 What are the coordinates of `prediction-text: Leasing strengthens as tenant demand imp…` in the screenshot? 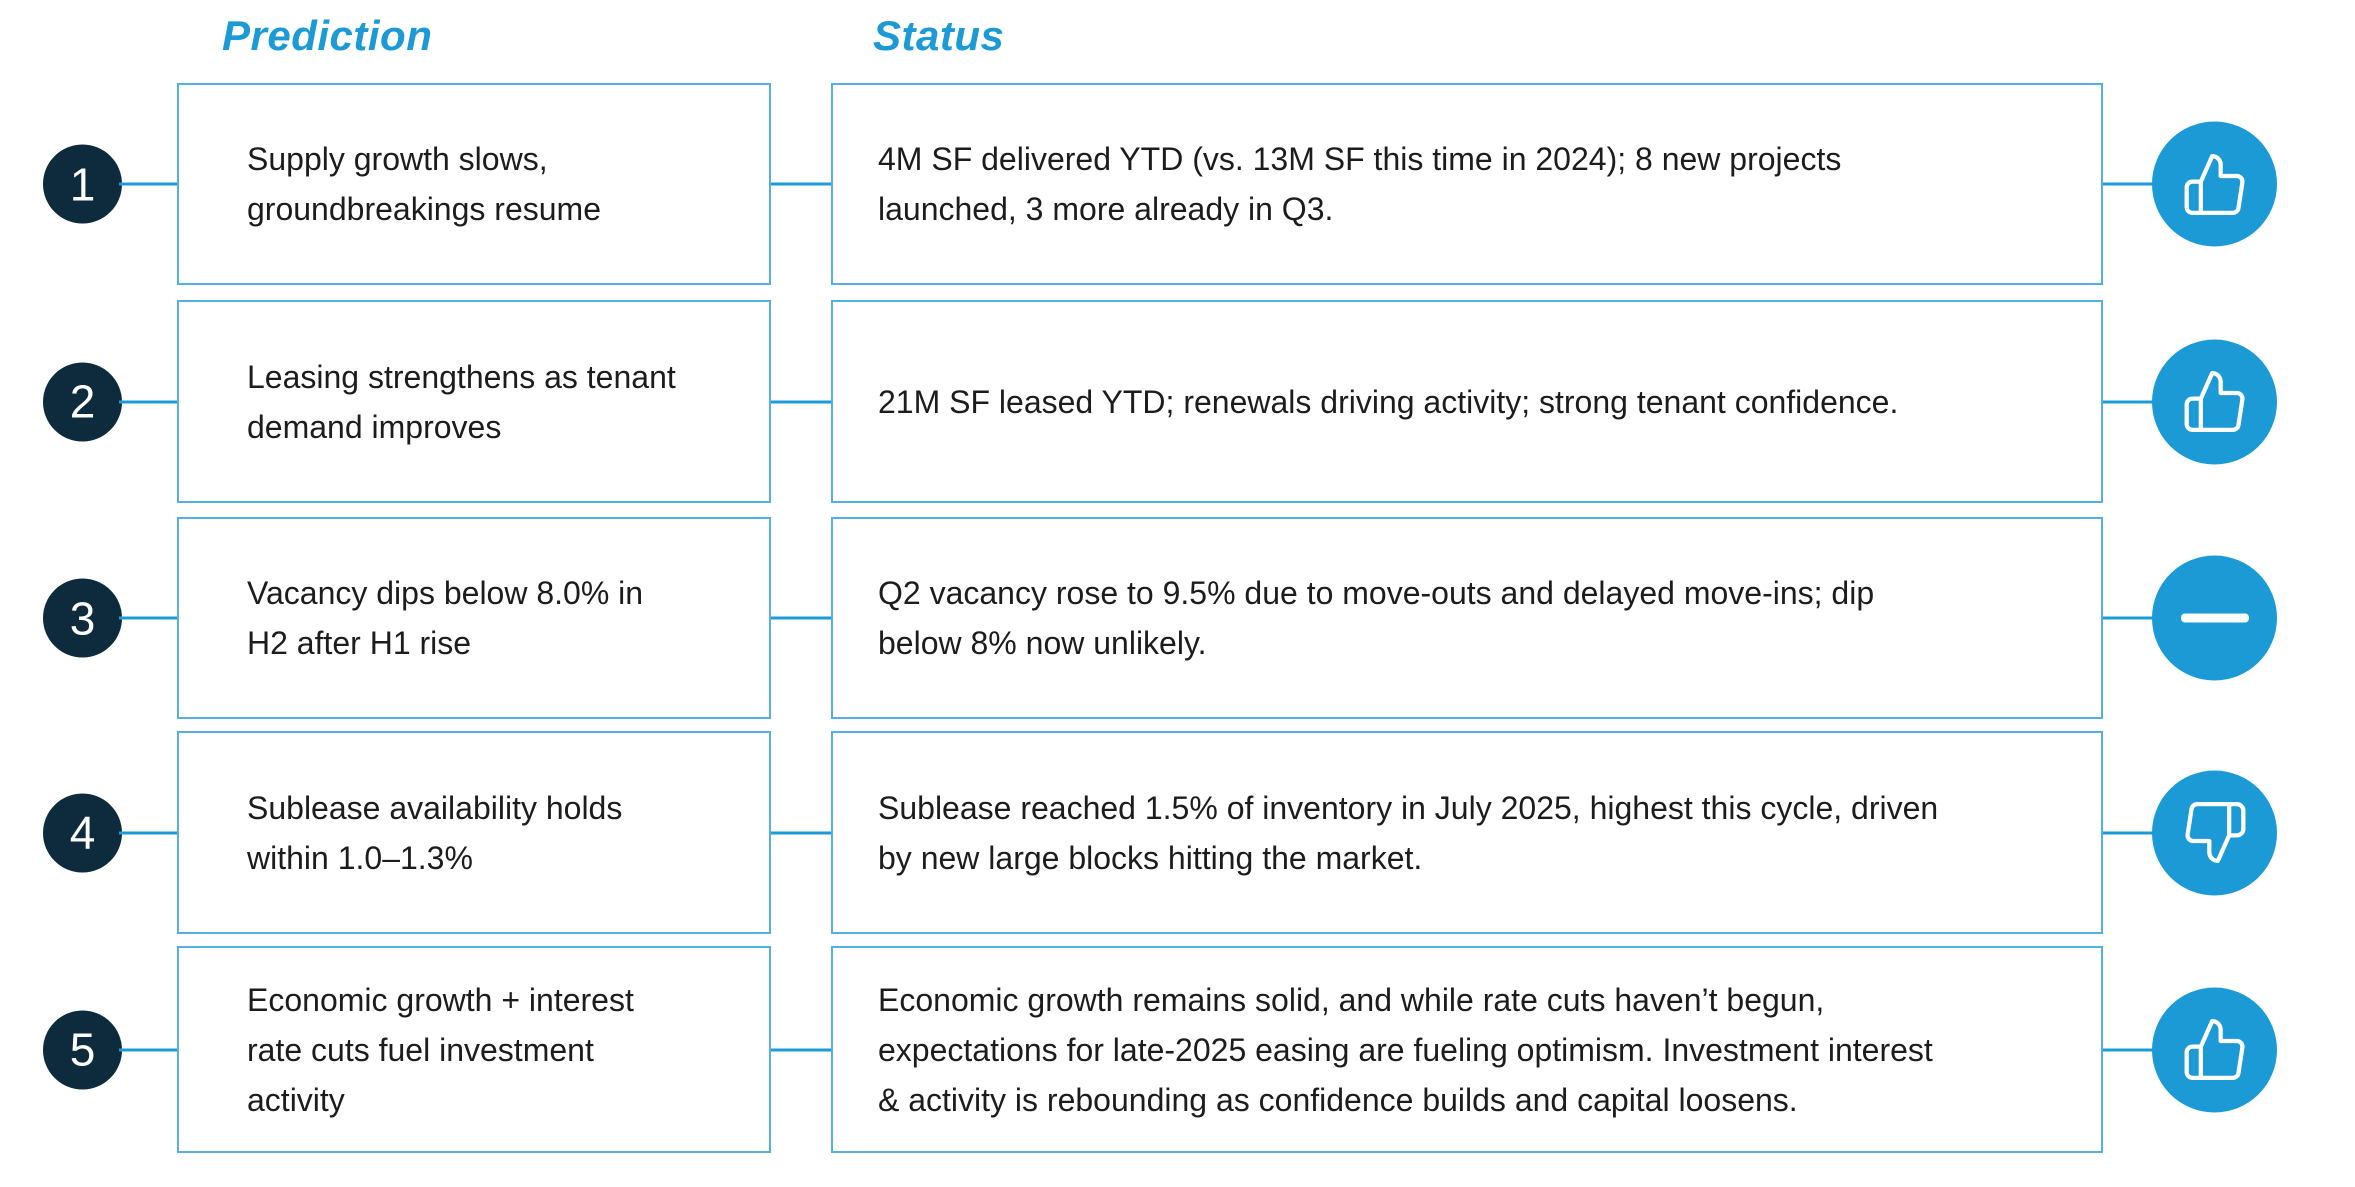 It's located at (461, 401).